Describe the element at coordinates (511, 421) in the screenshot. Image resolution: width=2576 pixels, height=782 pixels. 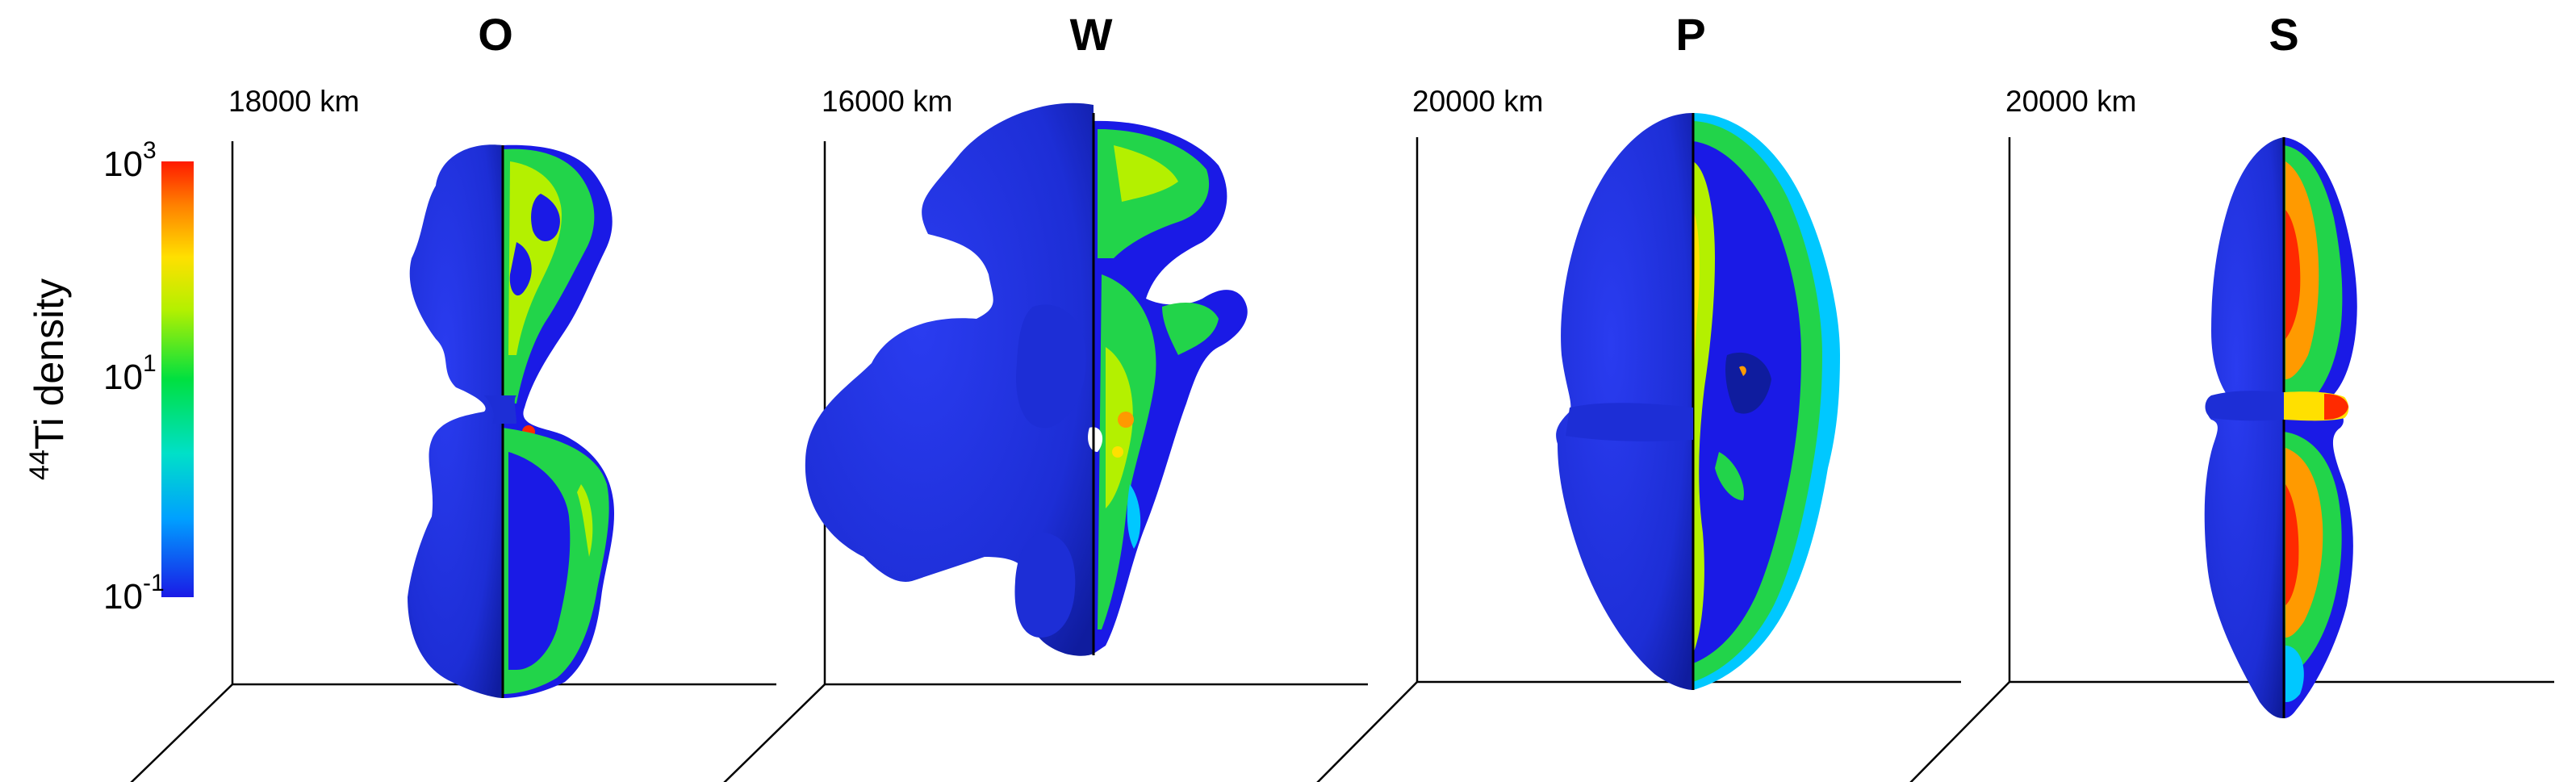
I see `ejecta-model-O` at that location.